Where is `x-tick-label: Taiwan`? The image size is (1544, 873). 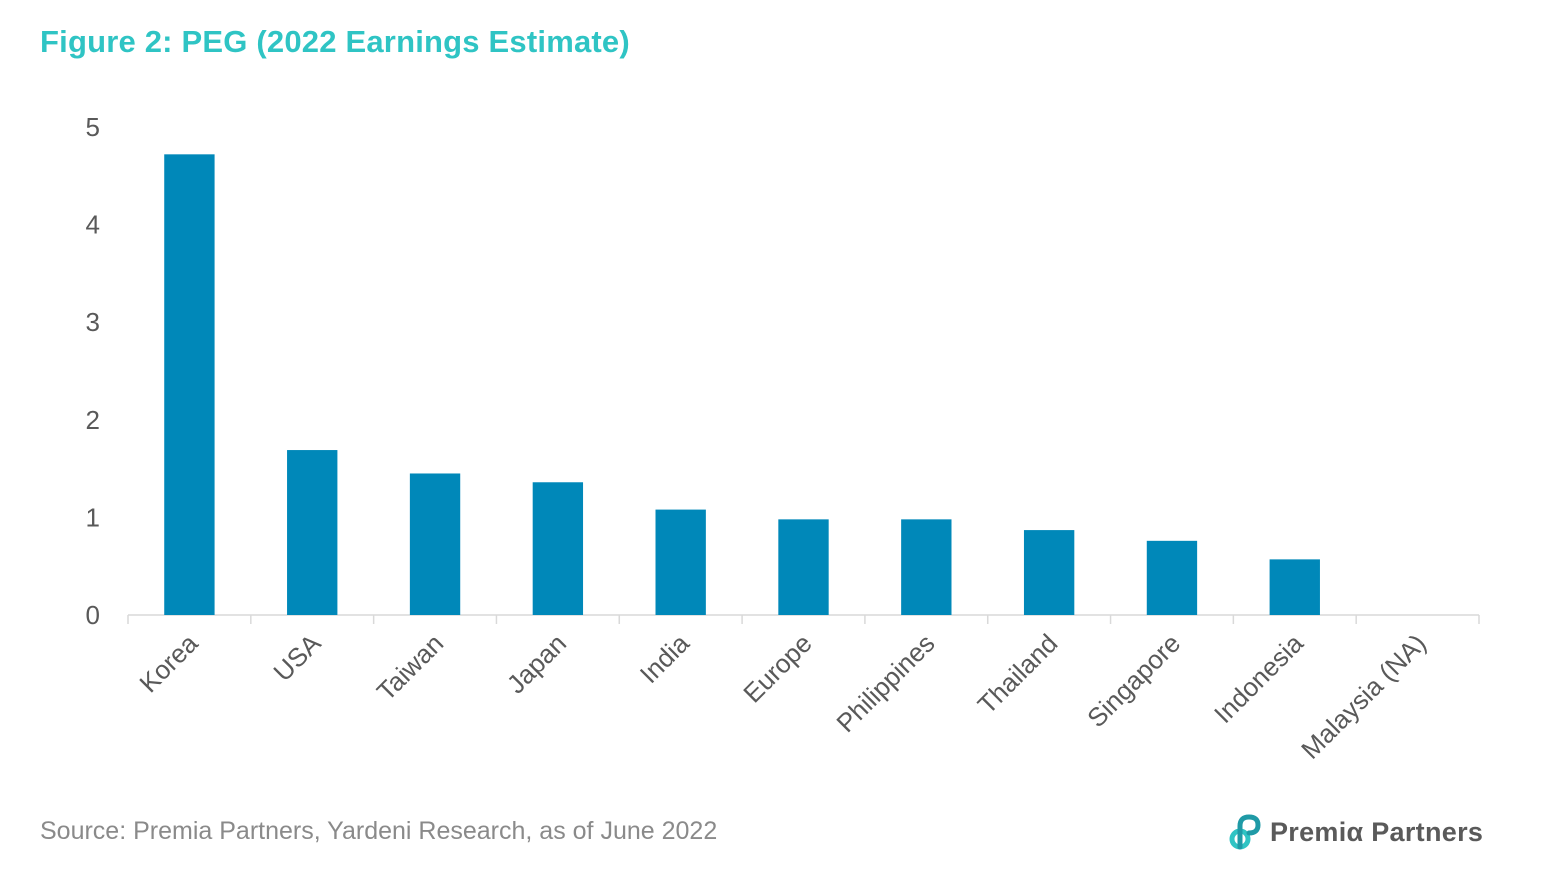
x-tick-label: Taiwan is located at coordinates (410, 667).